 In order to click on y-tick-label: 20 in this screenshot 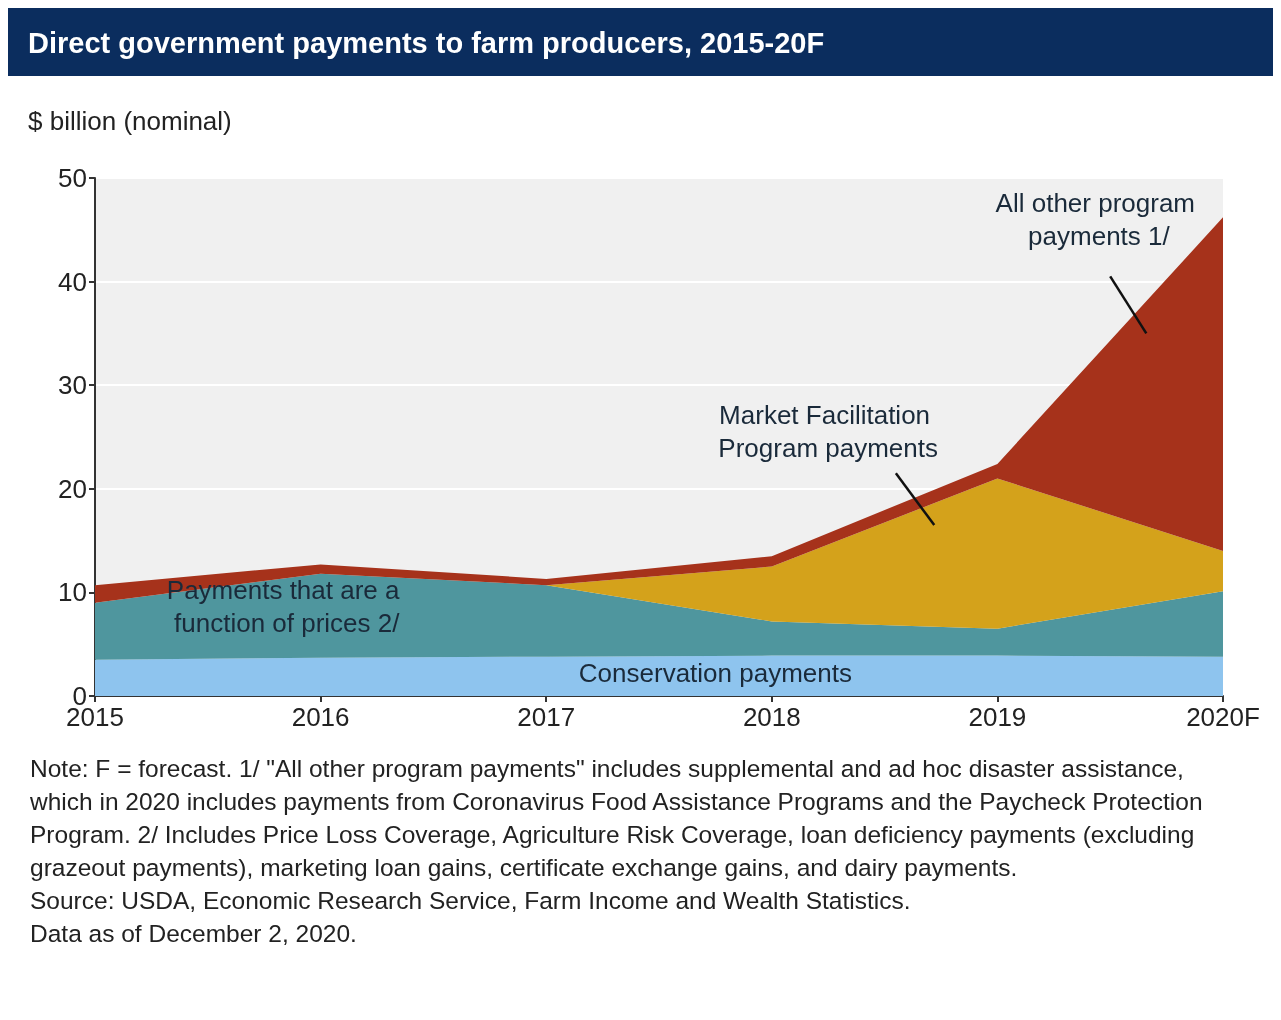, I will do `click(72, 488)`.